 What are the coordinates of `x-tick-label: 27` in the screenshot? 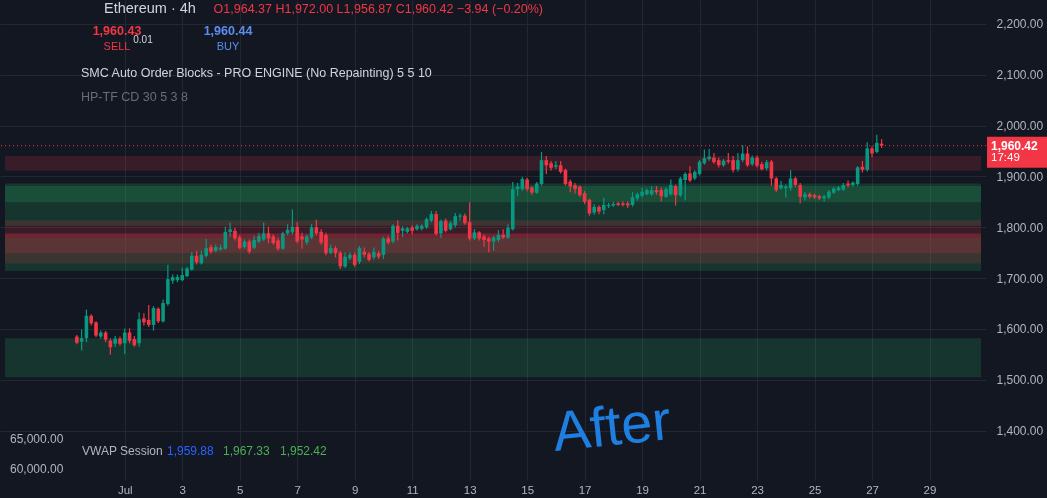 It's located at (872, 489).